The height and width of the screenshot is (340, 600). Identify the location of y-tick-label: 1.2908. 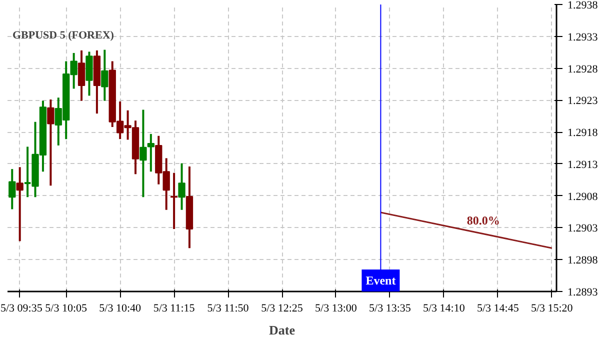
(583, 196).